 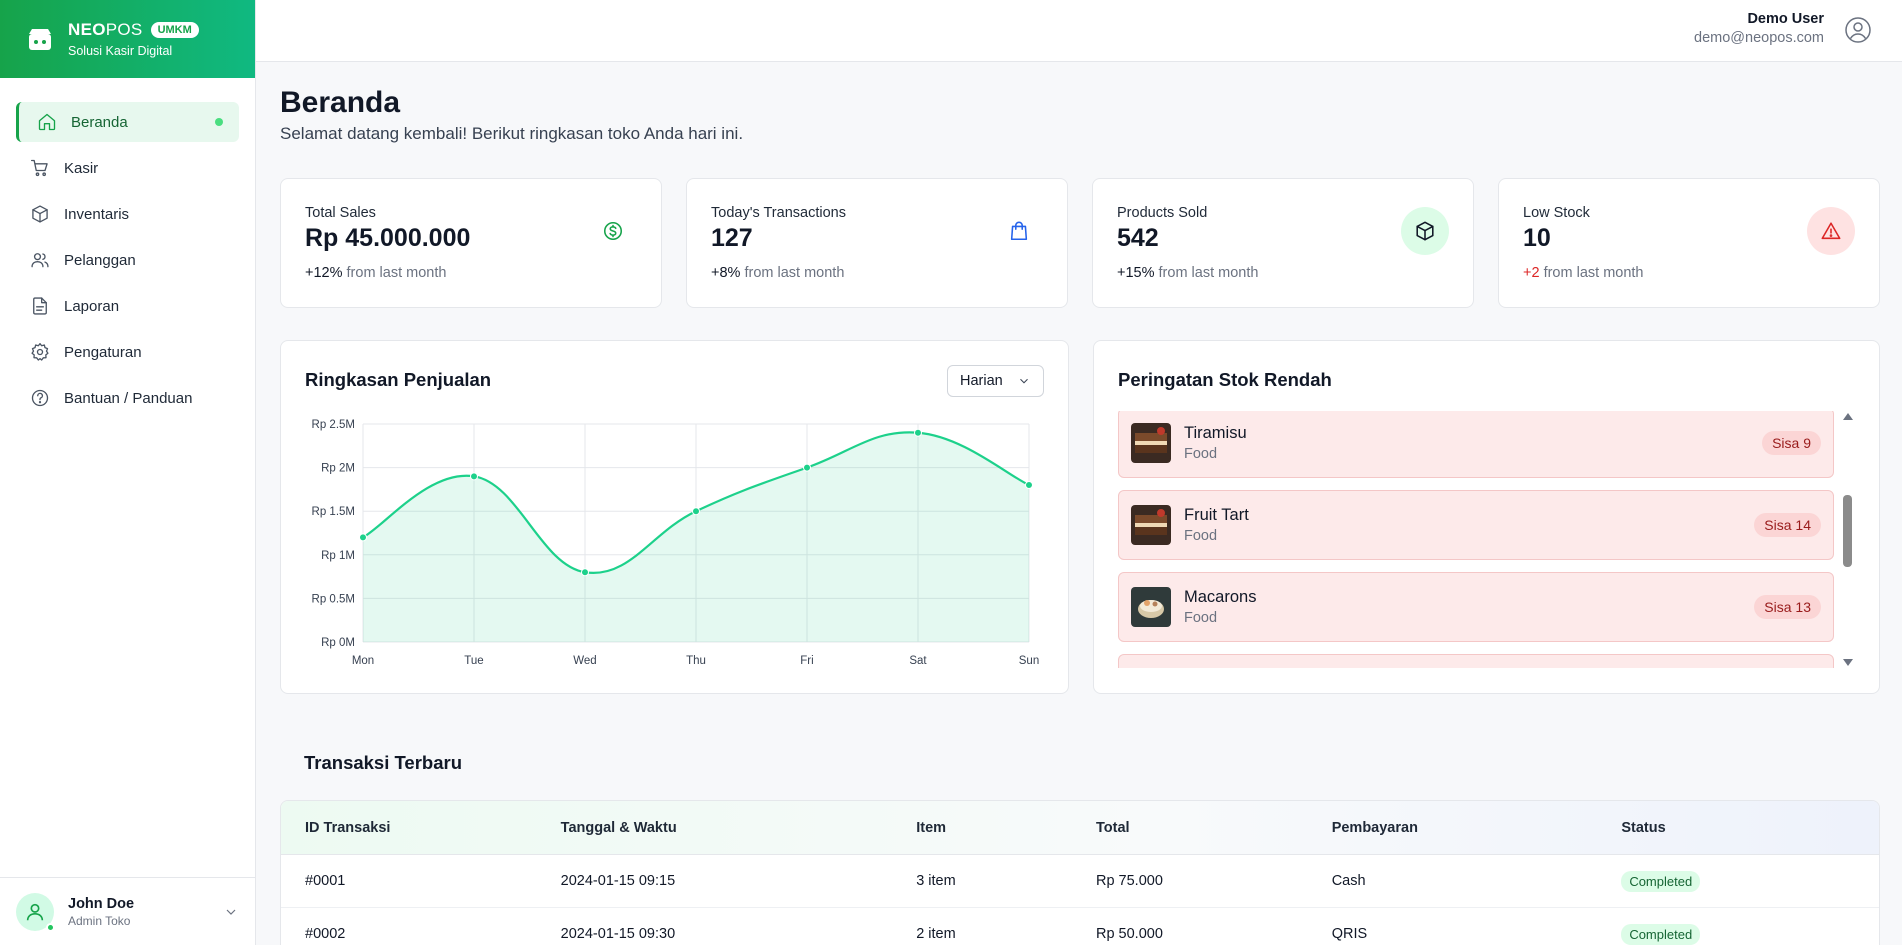 I want to click on brand-tagline: Solusi Kasir Digital, so click(x=120, y=51).